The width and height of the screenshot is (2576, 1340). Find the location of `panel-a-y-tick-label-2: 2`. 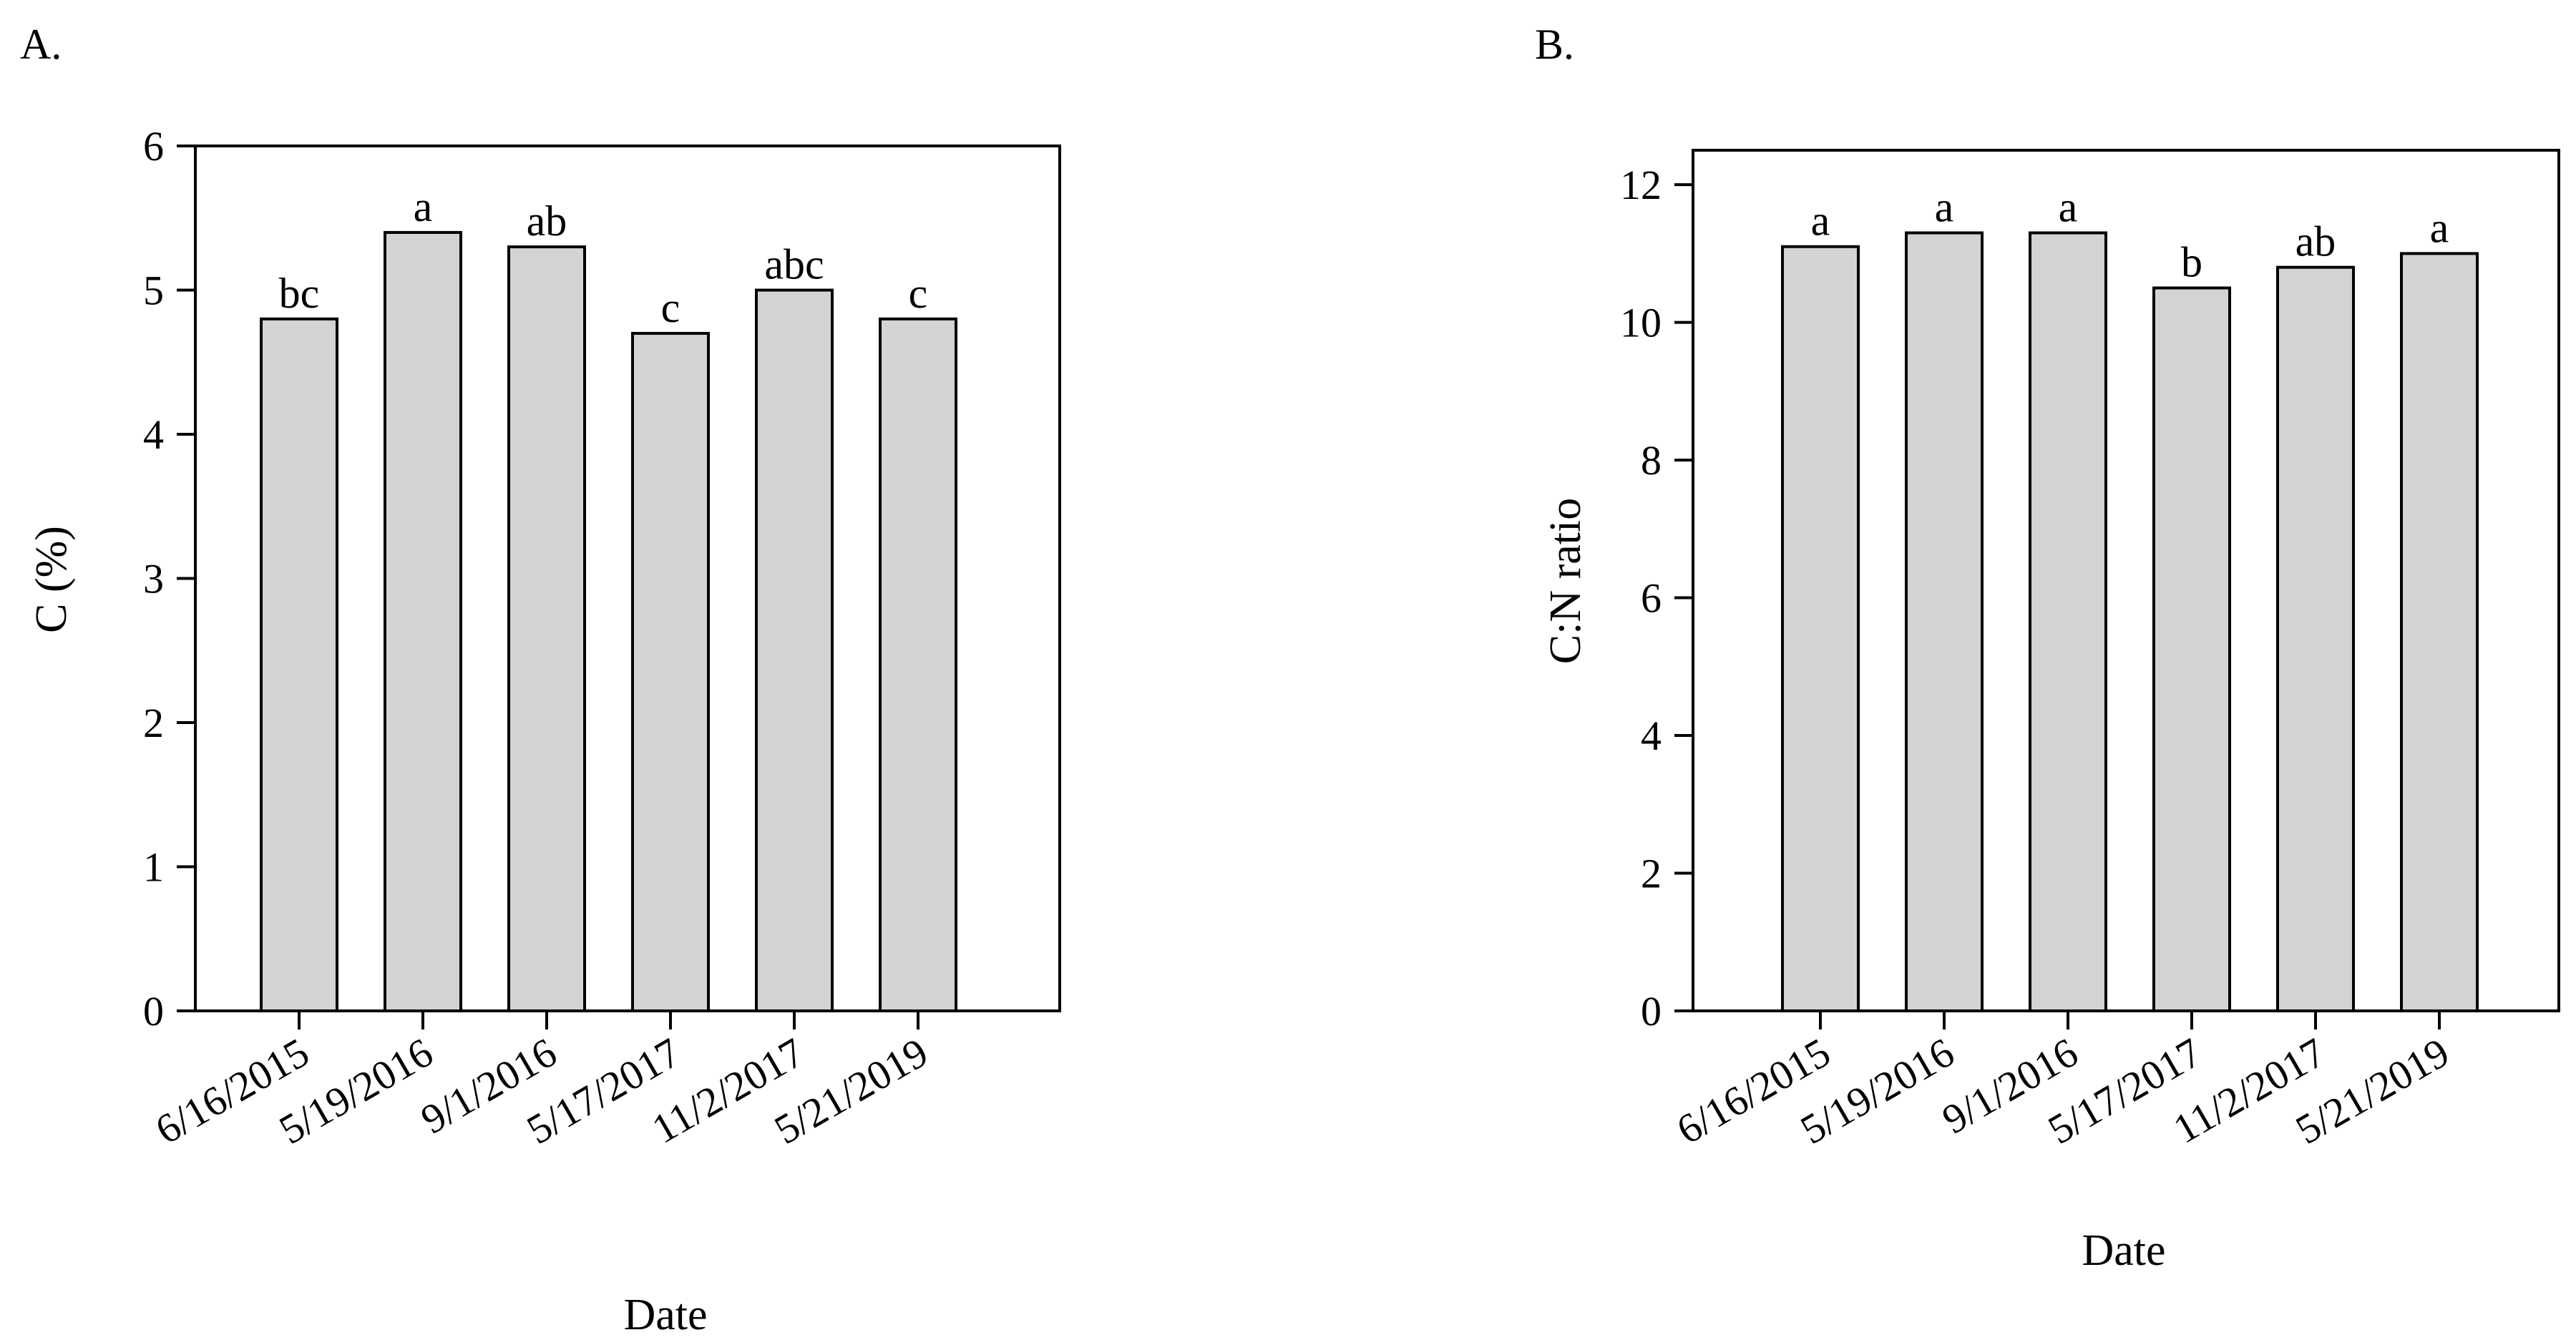

panel-a-y-tick-label-2: 2 is located at coordinates (153, 723).